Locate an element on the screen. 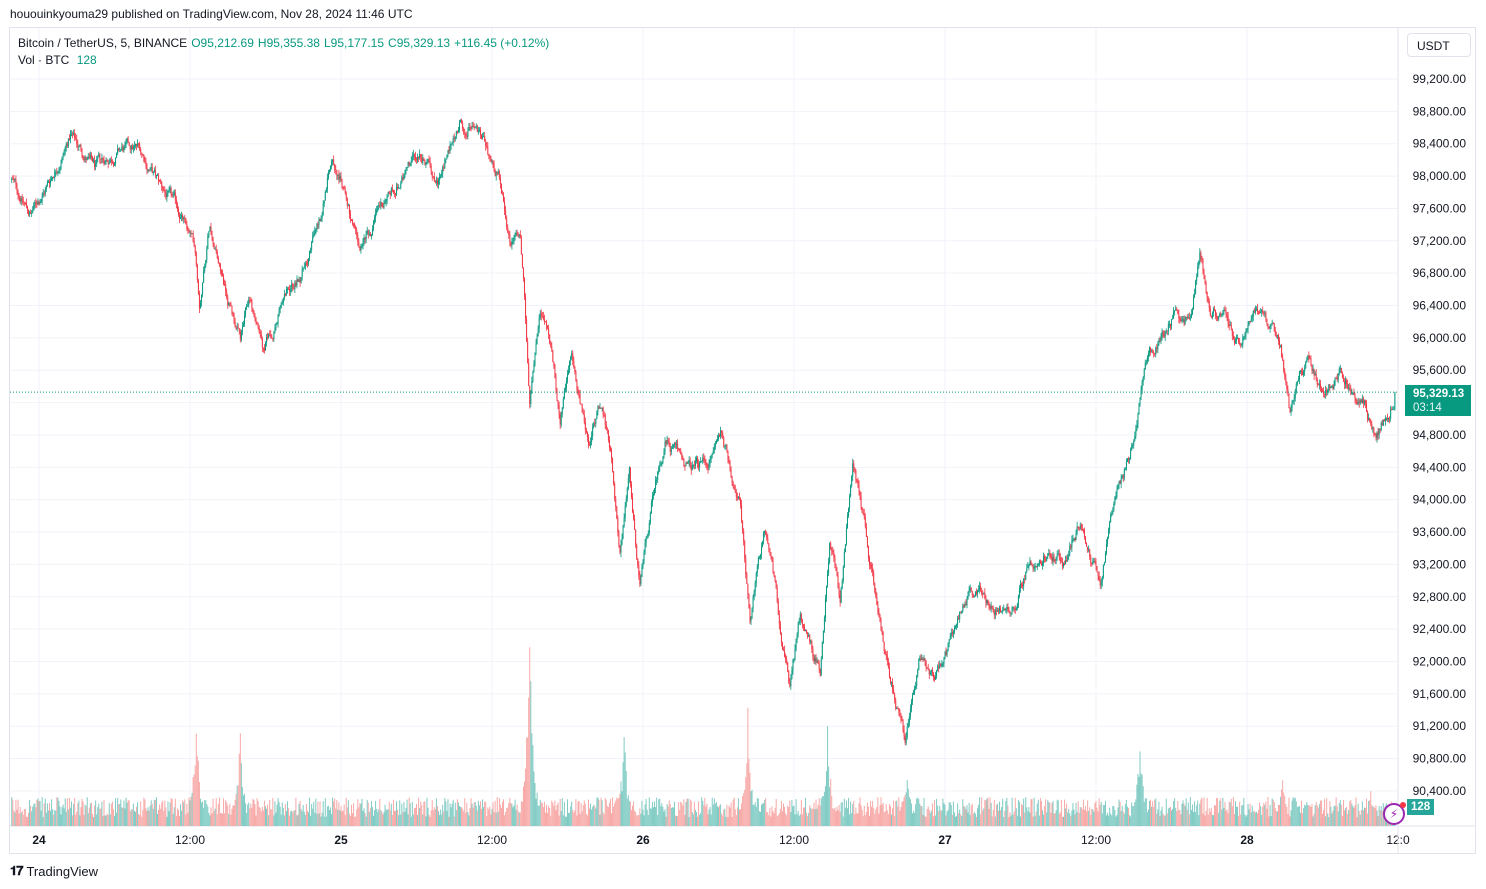 This screenshot has height=889, width=1486. volume-label: Vol · BTC is located at coordinates (44, 60).